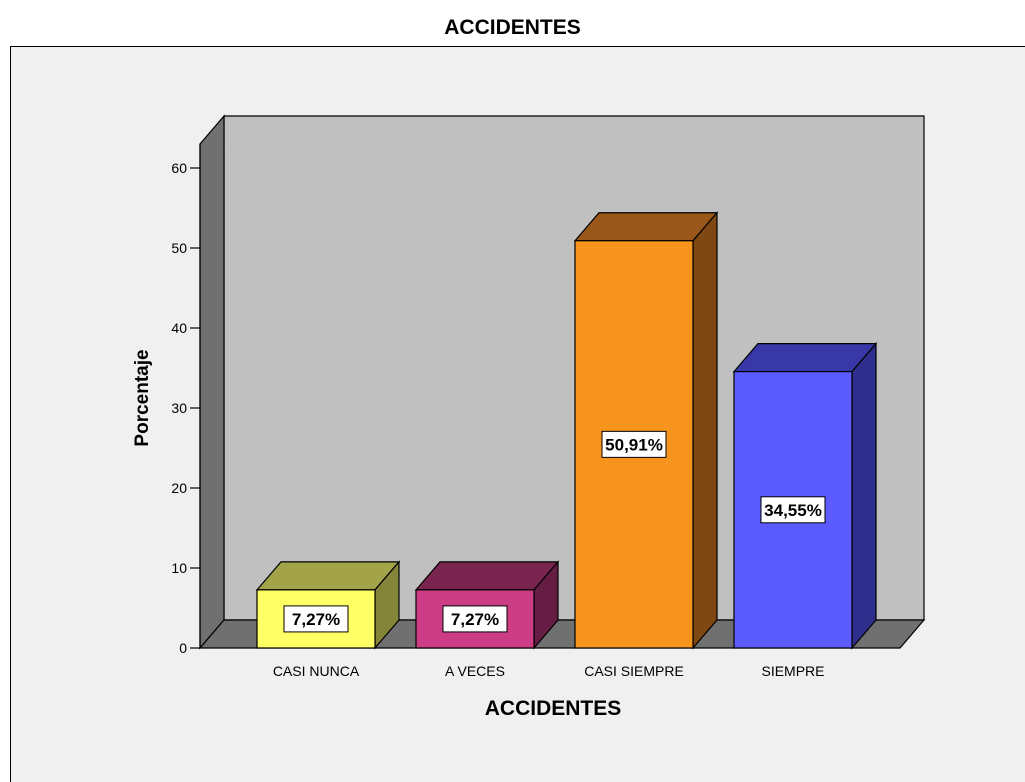 The width and height of the screenshot is (1025, 782). I want to click on side-wall, so click(212, 382).